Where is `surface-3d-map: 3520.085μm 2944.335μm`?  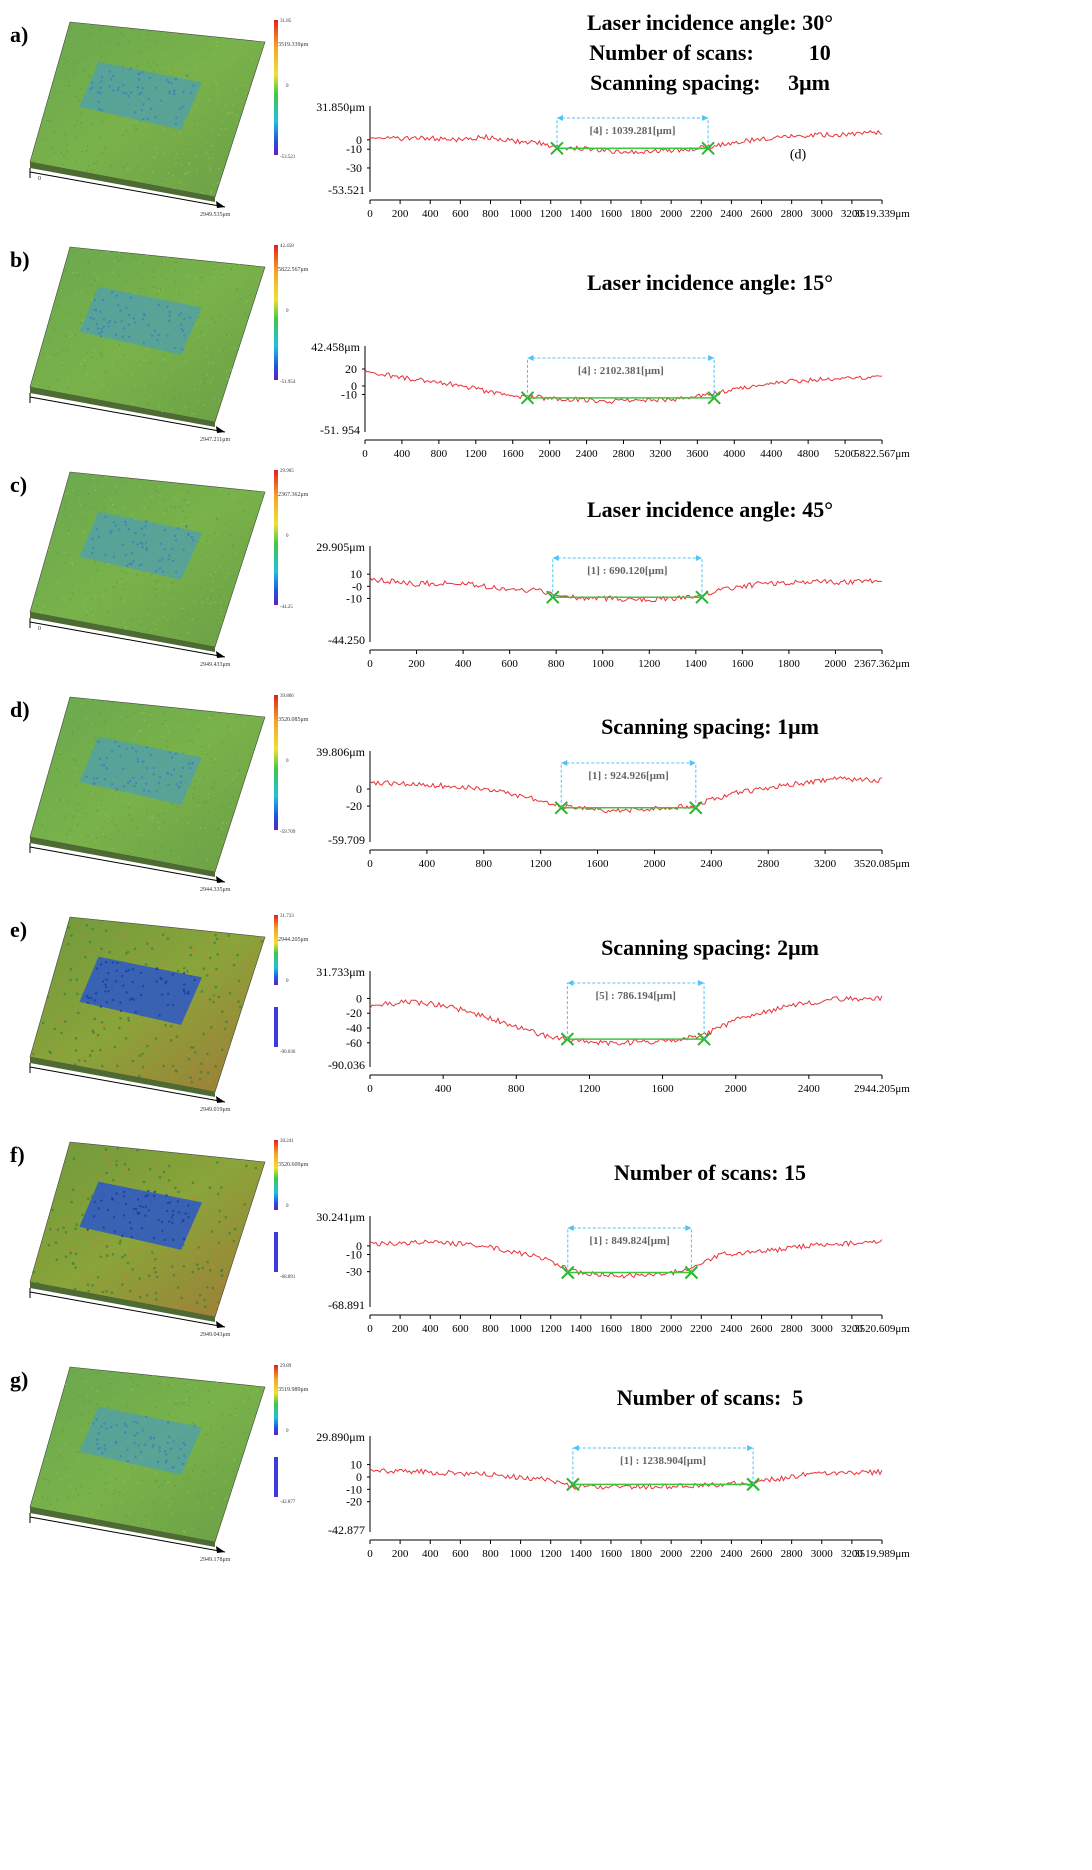 surface-3d-map: 3520.085μm 2944.335μm is located at coordinates (169, 794).